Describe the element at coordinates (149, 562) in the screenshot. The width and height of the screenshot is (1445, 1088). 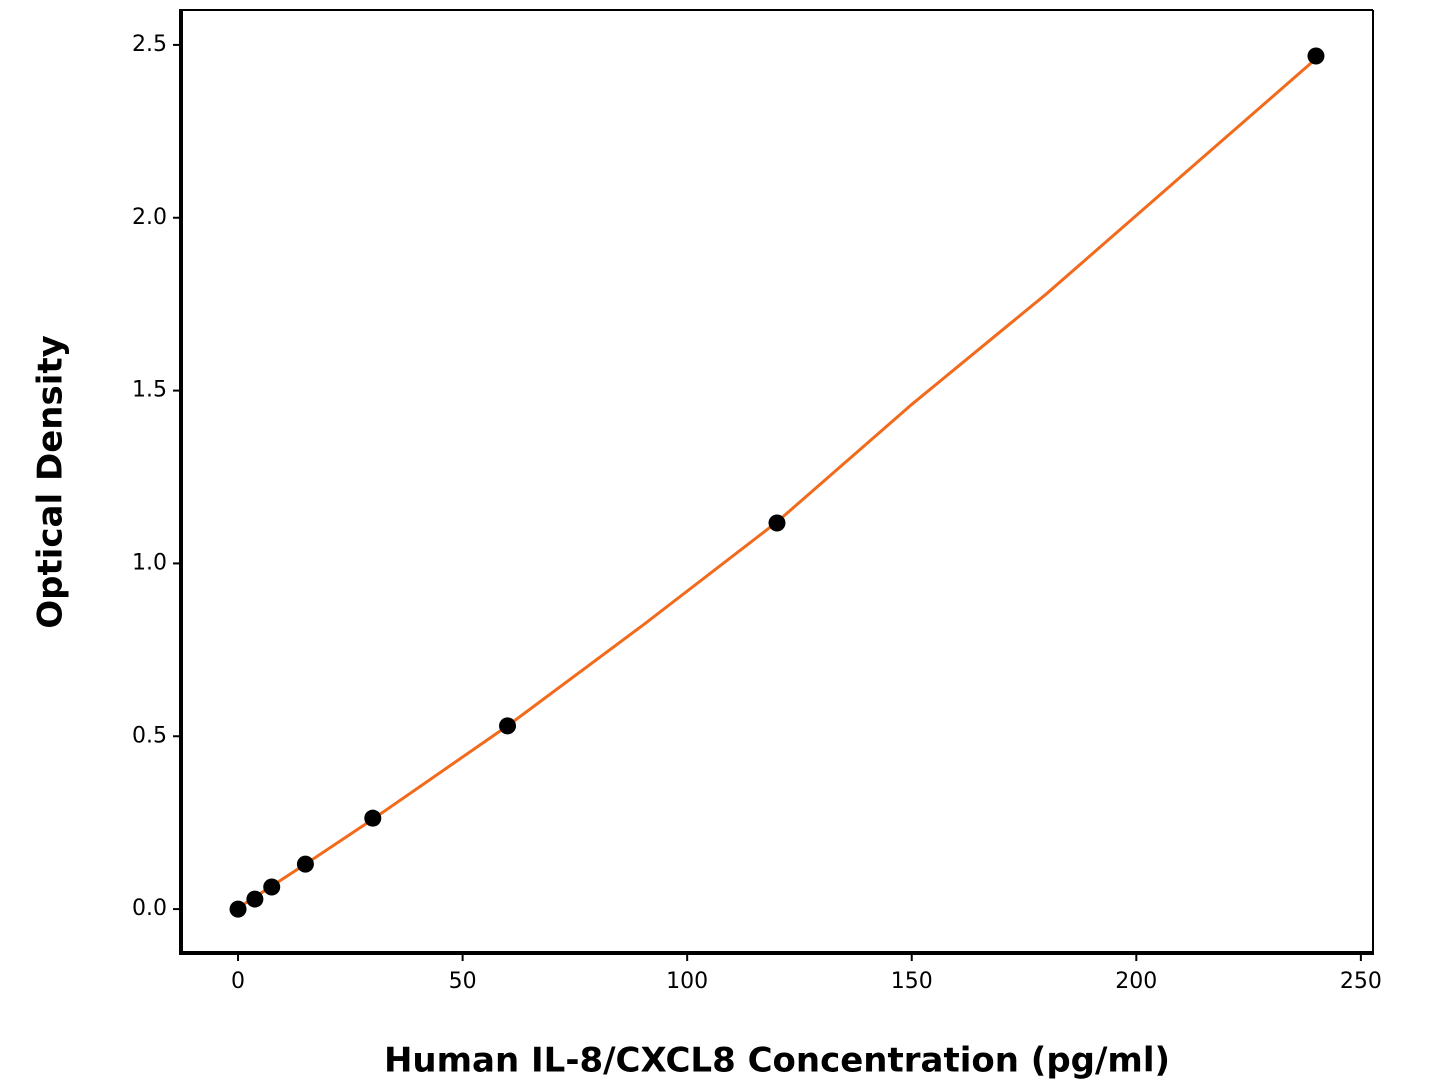
I see `y-tick-label: 1.0` at that location.